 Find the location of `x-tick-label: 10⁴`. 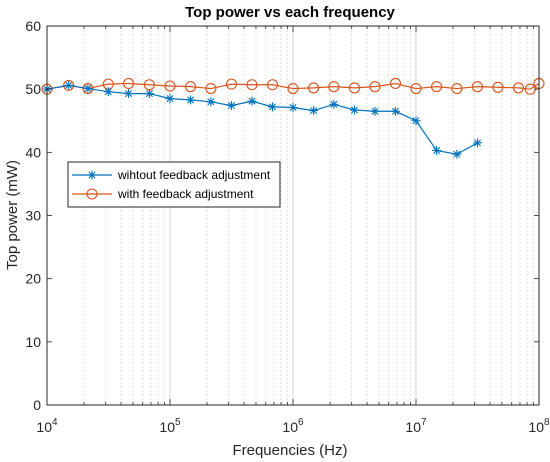

x-tick-label: 10⁴ is located at coordinates (47, 426).